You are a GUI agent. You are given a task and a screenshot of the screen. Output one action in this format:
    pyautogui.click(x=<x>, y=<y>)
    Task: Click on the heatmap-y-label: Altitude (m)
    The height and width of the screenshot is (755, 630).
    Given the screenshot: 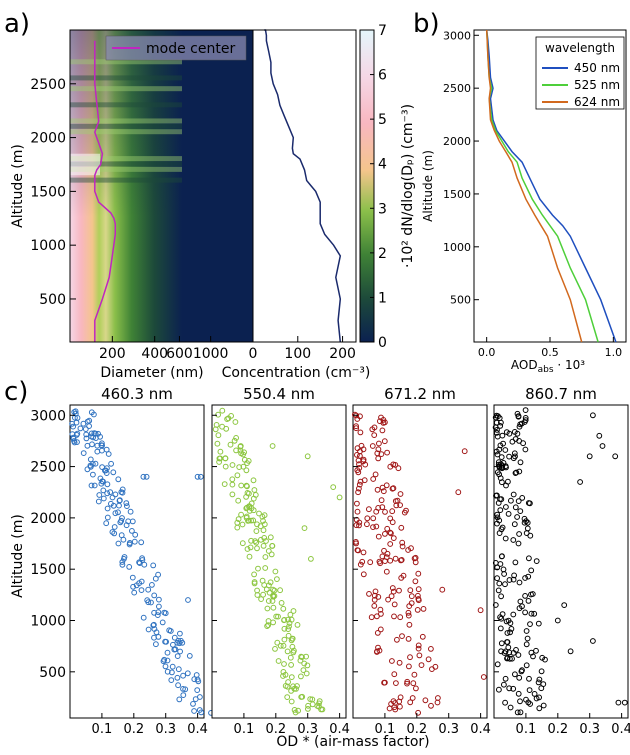 What is the action you would take?
    pyautogui.click(x=18, y=186)
    